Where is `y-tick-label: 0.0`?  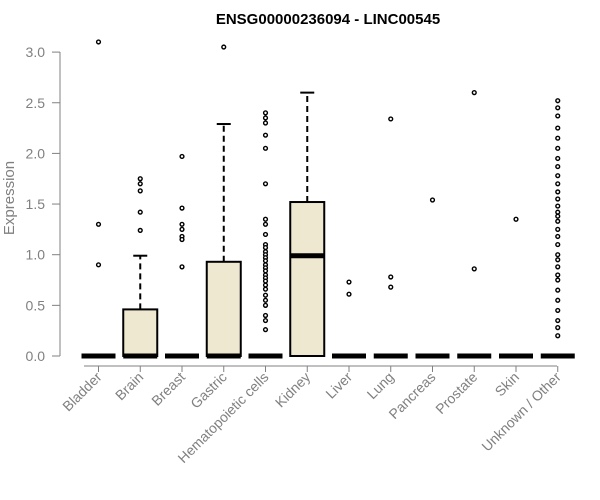 y-tick-label: 0.0 is located at coordinates (36, 356).